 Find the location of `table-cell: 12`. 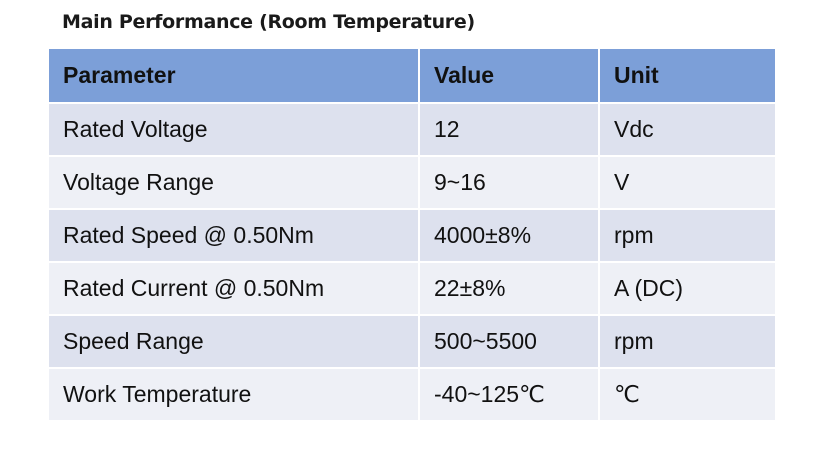

table-cell: 12 is located at coordinates (509, 129).